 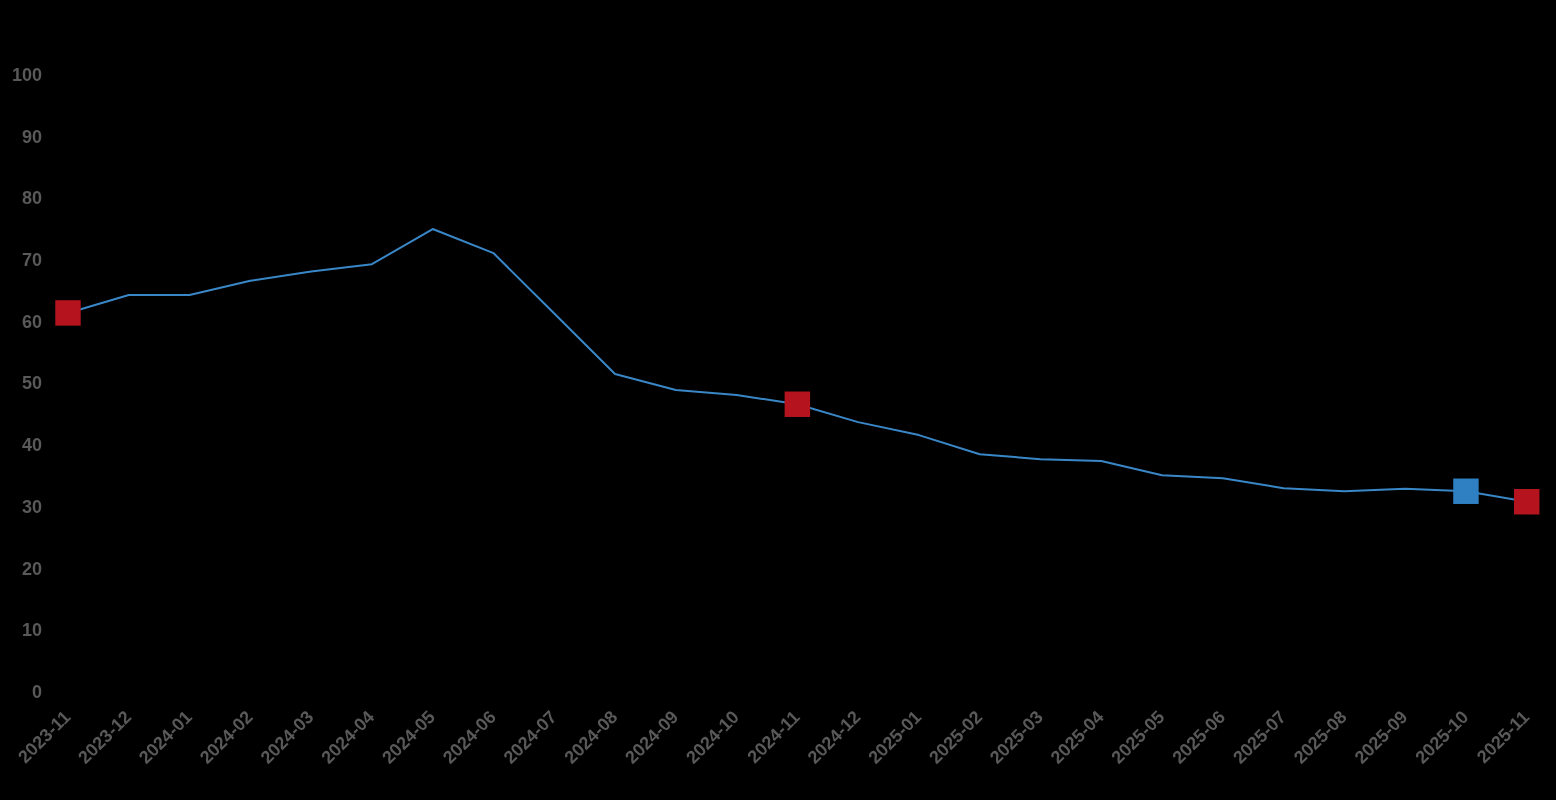 What do you see at coordinates (31, 568) in the screenshot?
I see `y-tick-label: 20` at bounding box center [31, 568].